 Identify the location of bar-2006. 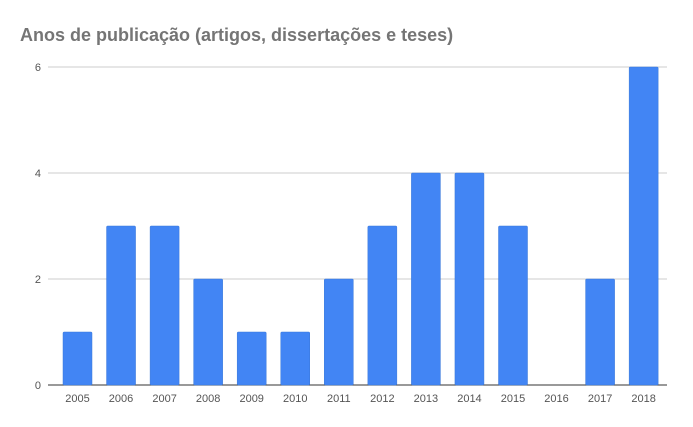
(121, 305).